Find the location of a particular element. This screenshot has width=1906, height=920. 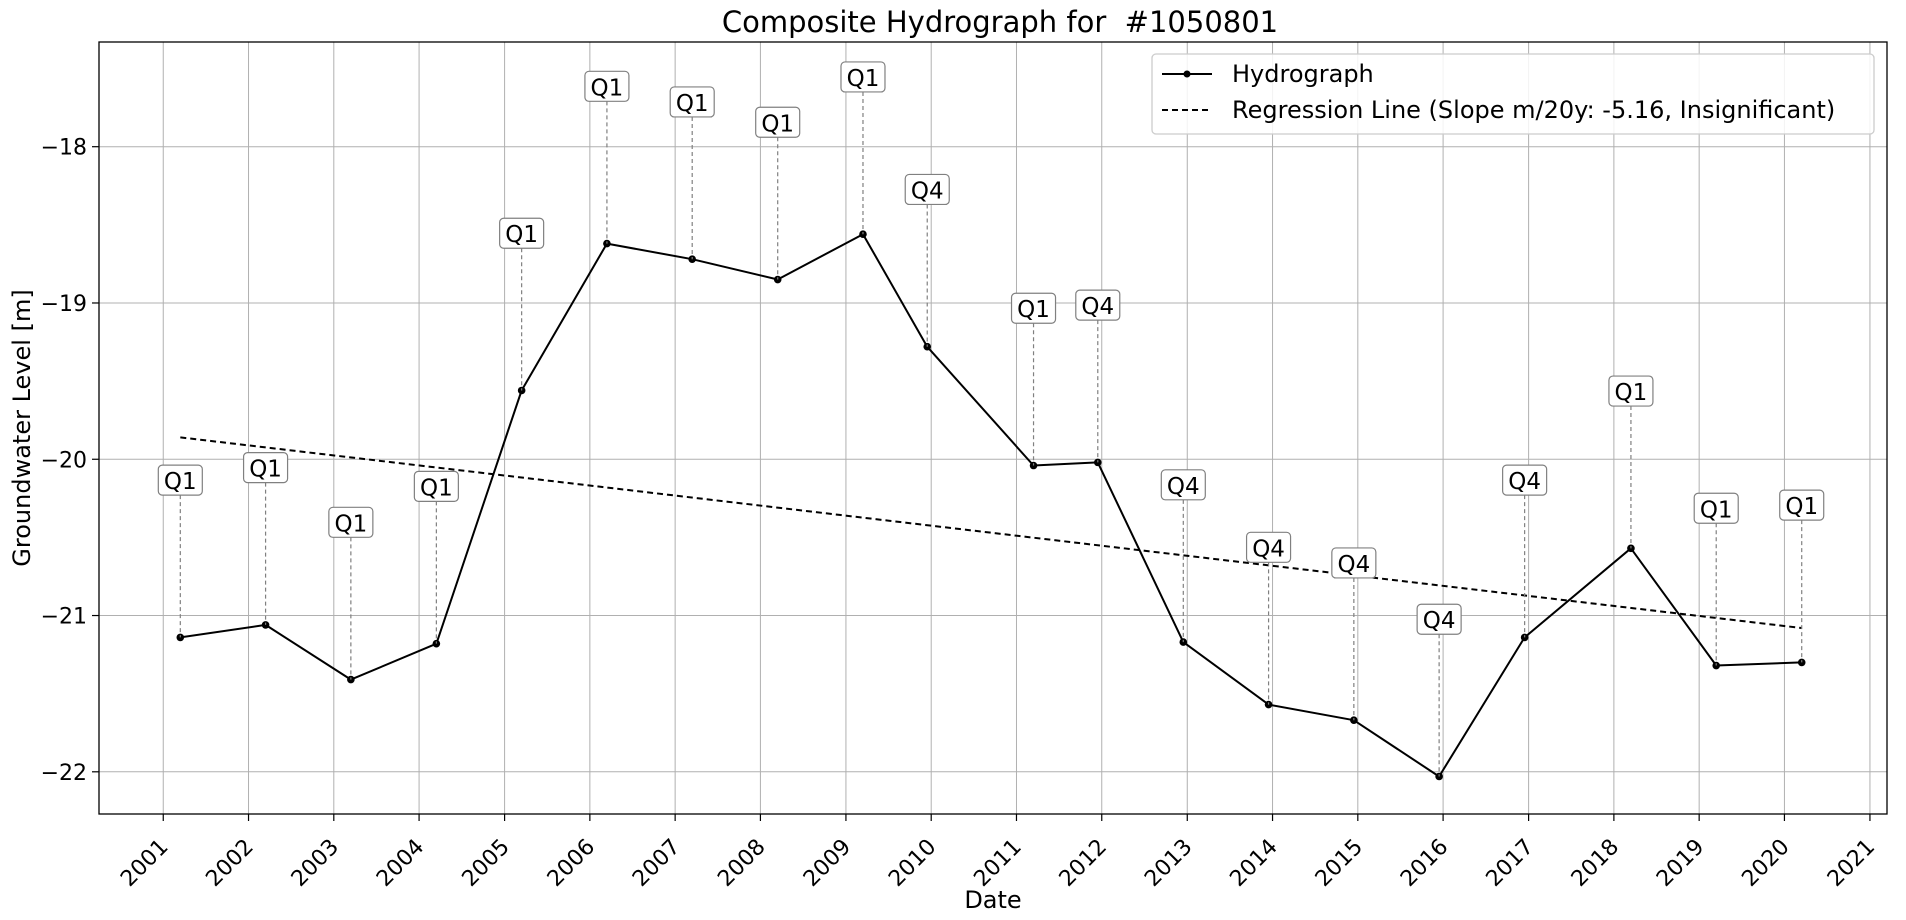

y-tick-label: −21 is located at coordinates (64, 617).